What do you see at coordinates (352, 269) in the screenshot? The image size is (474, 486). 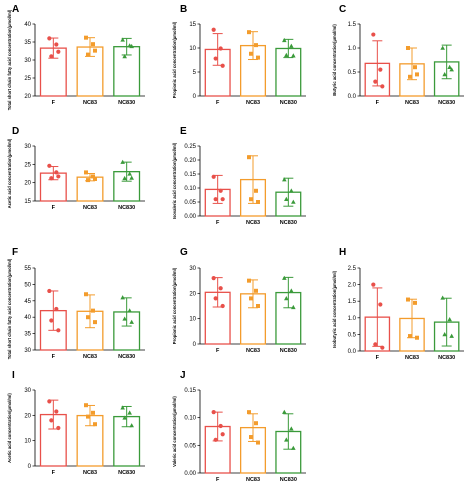 I see `y-tick-label: 2.5` at bounding box center [352, 269].